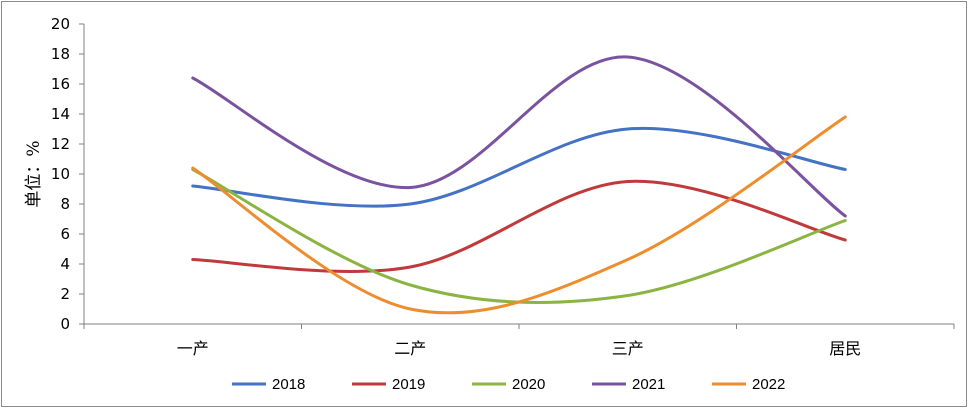 This screenshot has height=408, width=968. What do you see at coordinates (60, 174) in the screenshot?
I see `y-tick-label: 10` at bounding box center [60, 174].